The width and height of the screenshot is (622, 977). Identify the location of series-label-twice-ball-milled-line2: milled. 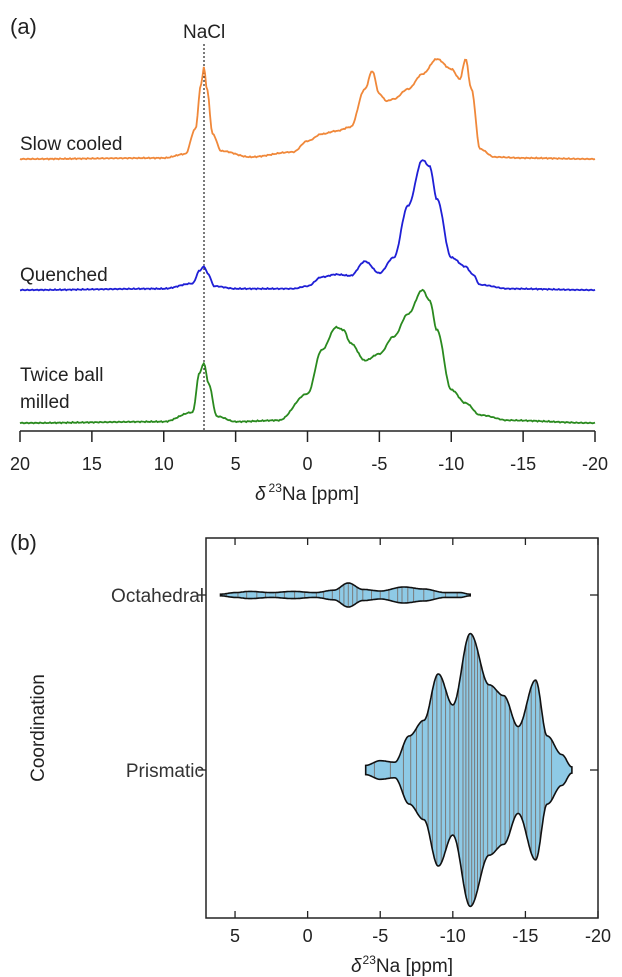
(45, 402).